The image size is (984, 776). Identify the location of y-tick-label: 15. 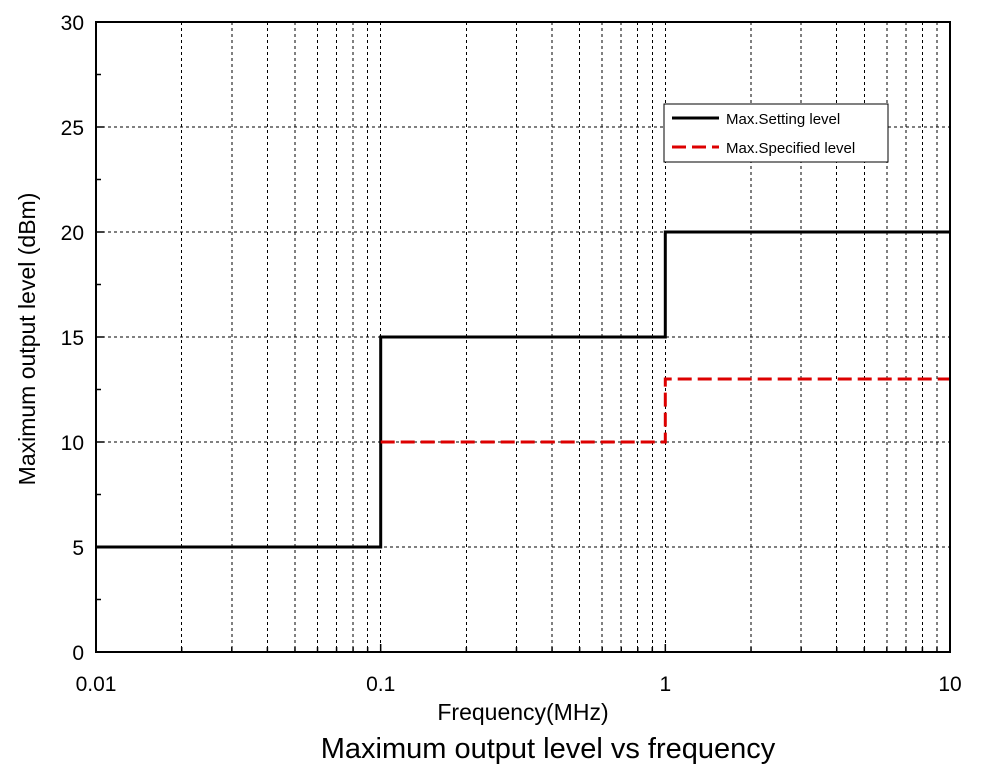
(72, 338).